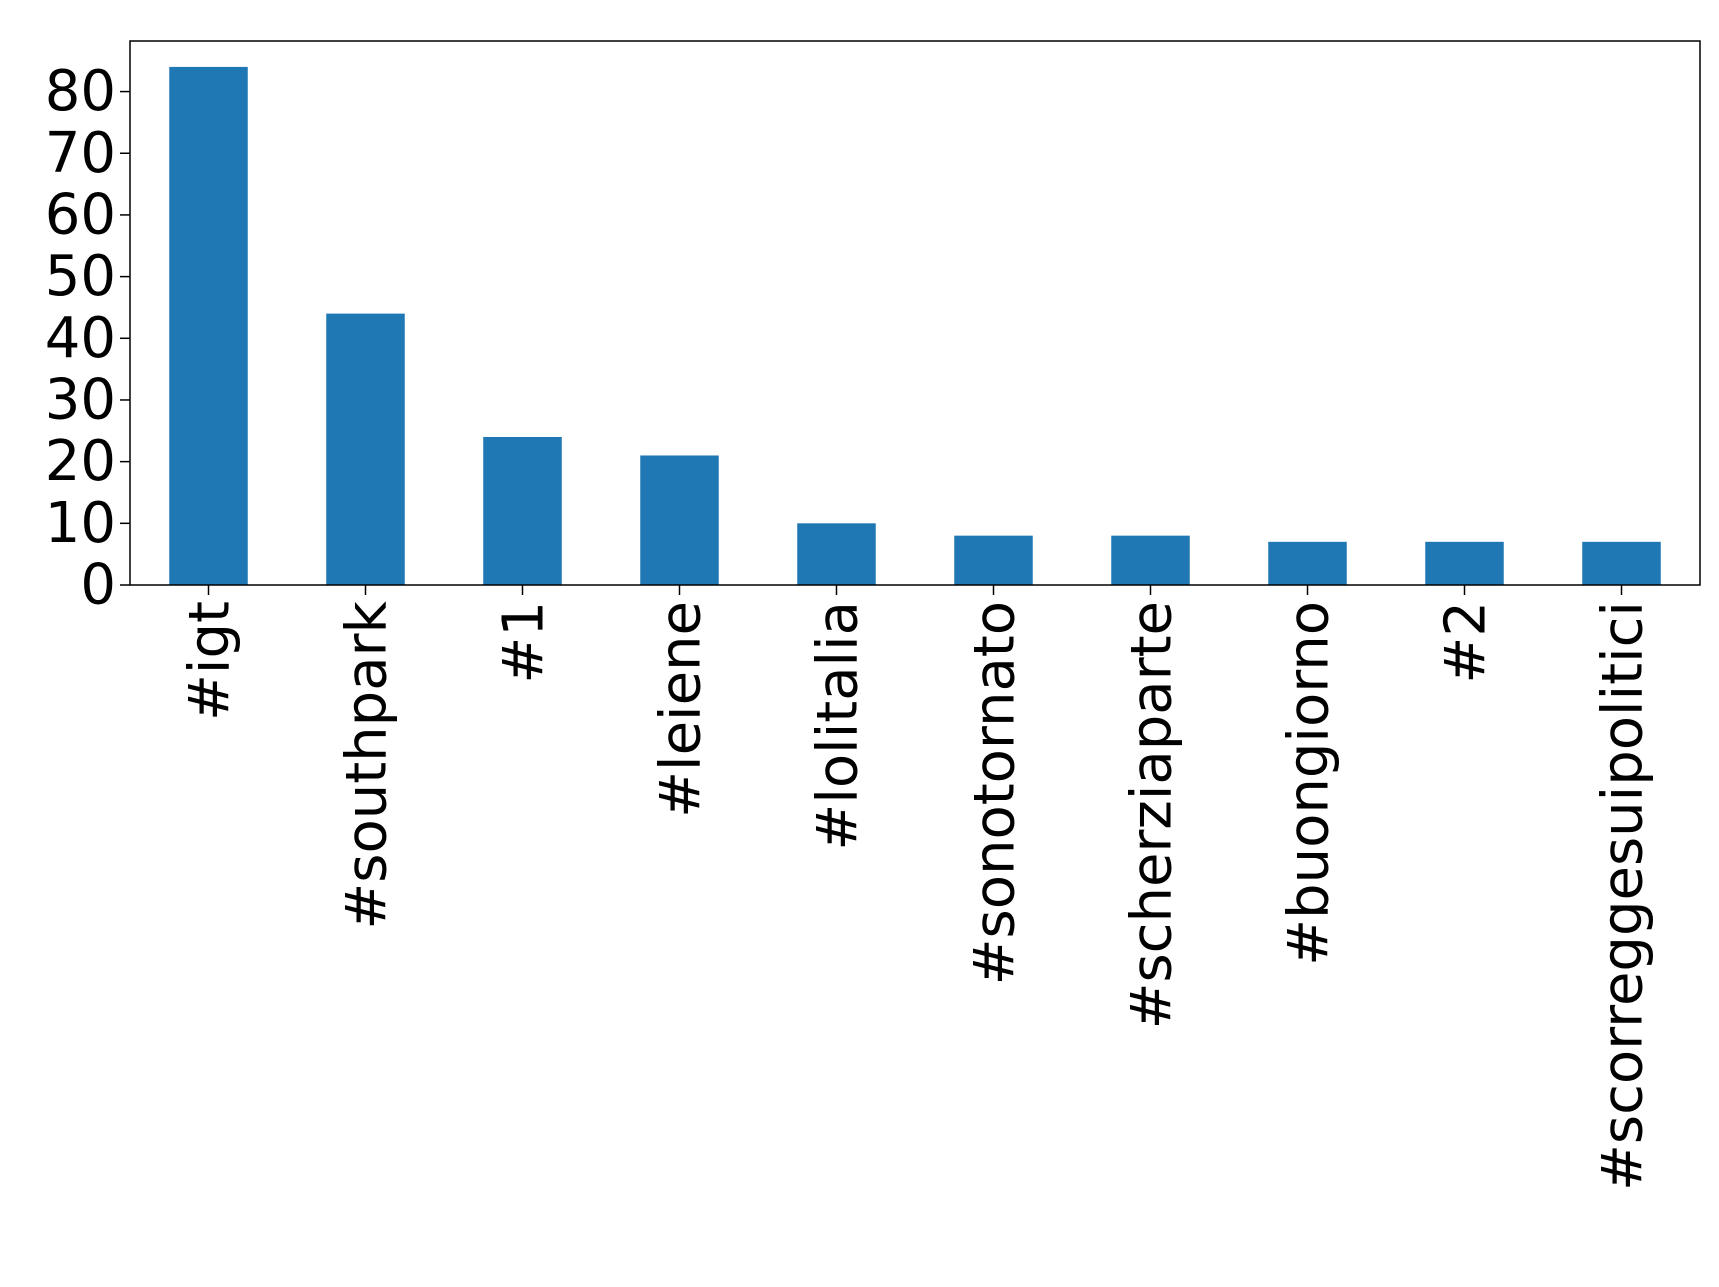  What do you see at coordinates (80, 523) in the screenshot?
I see `y-tick-label: 10` at bounding box center [80, 523].